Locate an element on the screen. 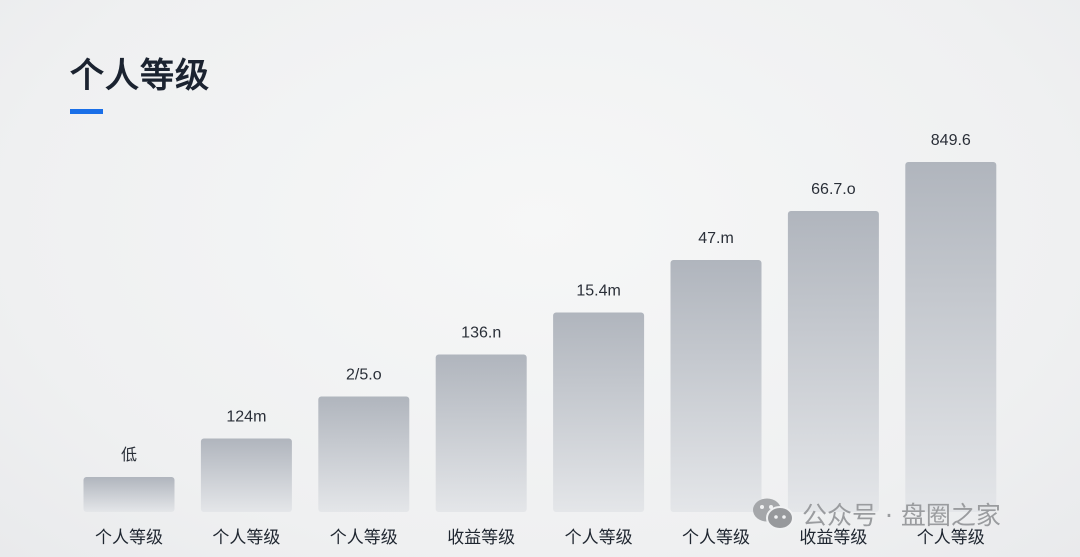 The width and height of the screenshot is (1080, 557). watermark: 公众号 · 盘圈之家 is located at coordinates (876, 514).